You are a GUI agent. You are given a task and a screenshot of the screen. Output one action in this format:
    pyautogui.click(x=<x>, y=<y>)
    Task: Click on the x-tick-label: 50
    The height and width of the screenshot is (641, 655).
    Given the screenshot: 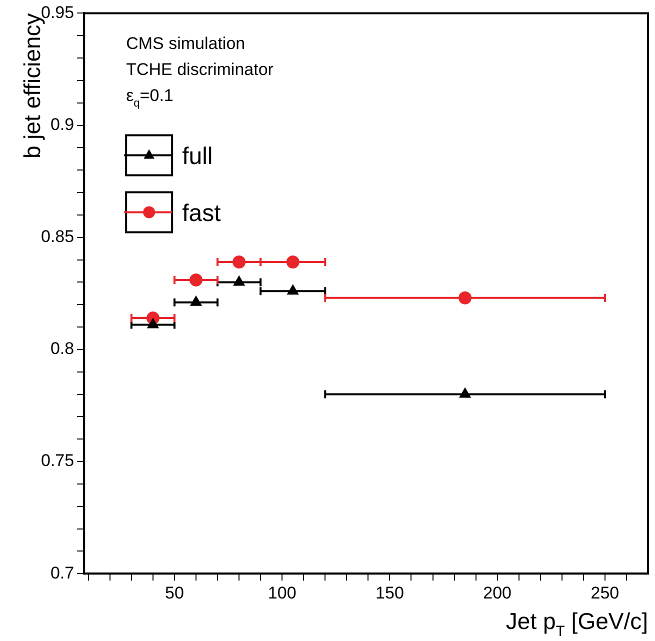 What is the action you would take?
    pyautogui.click(x=174, y=592)
    